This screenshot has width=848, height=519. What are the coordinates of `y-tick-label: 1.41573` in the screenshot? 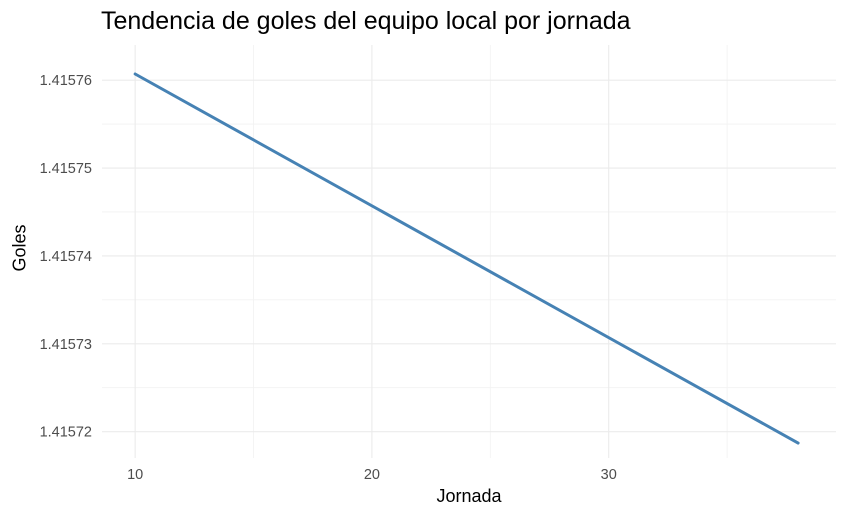 It's located at (66, 345).